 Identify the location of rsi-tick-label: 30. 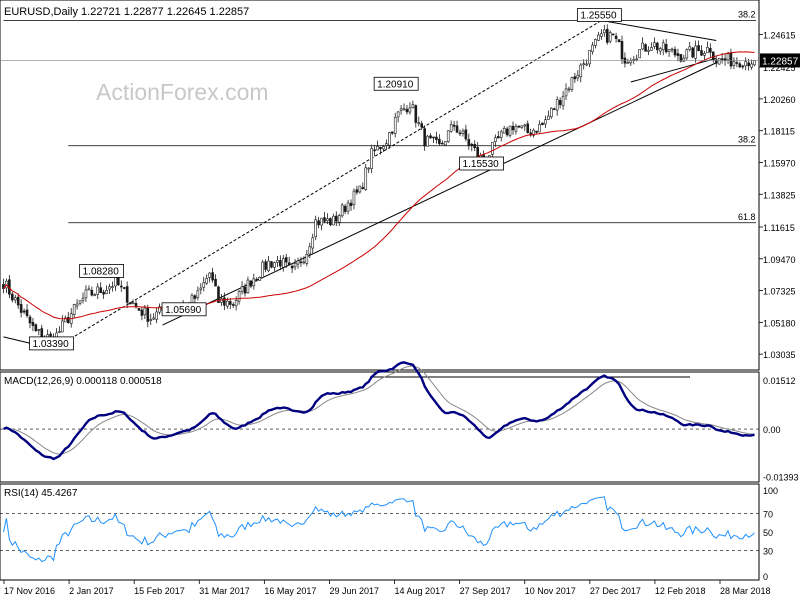
(768, 551).